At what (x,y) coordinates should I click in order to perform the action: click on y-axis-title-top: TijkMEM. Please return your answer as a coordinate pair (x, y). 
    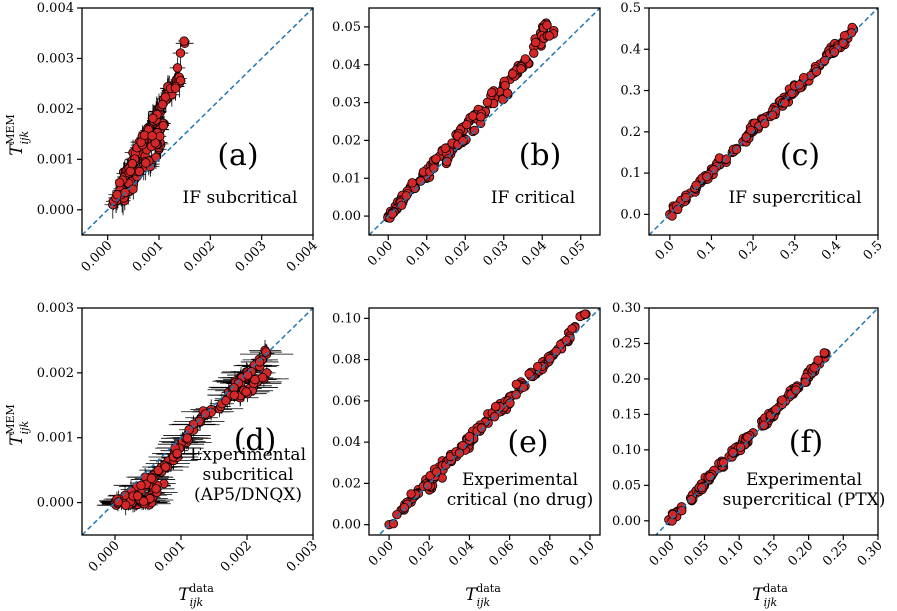
    Looking at the image, I should click on (17, 135).